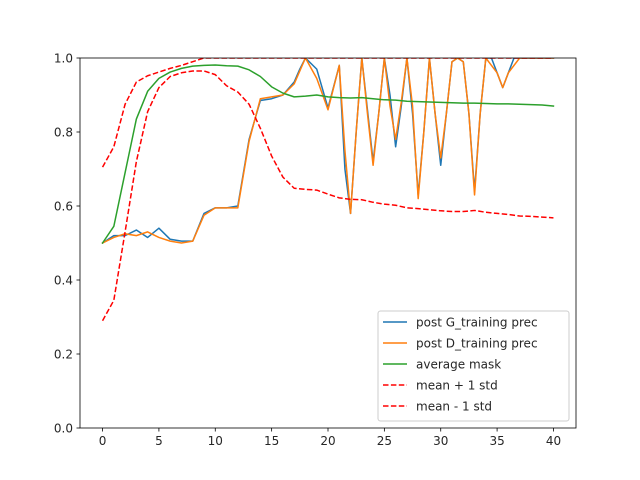 The width and height of the screenshot is (640, 480). What do you see at coordinates (477, 343) in the screenshot?
I see `legend-label-1: post D_training prec` at bounding box center [477, 343].